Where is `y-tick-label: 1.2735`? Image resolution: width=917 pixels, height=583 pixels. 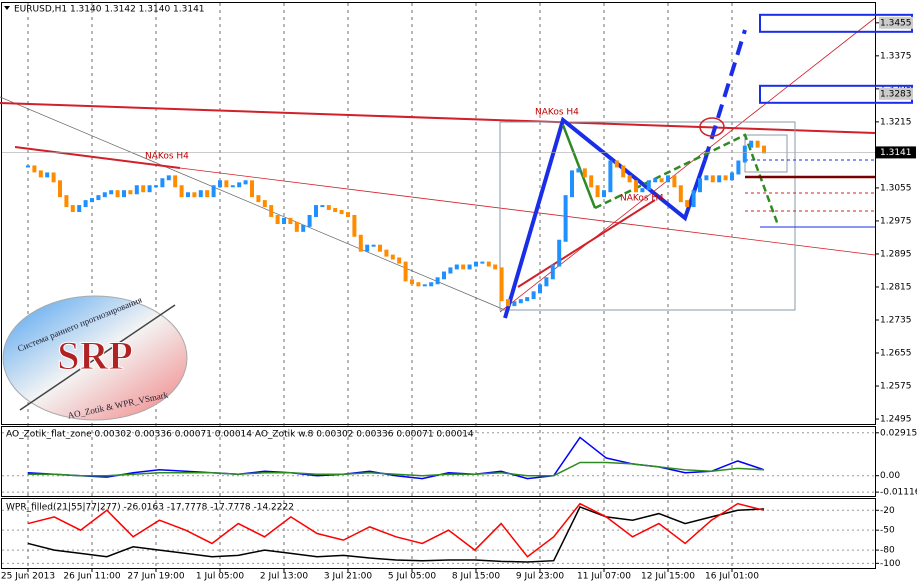
y-tick-label: 1.2735 is located at coordinates (896, 320).